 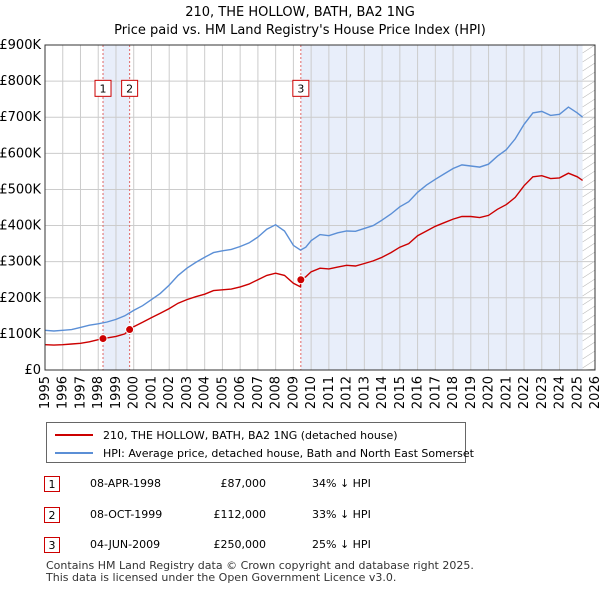 What do you see at coordinates (300, 517) in the screenshot?
I see `transaction-row: 2 08-OCT-1999 £112,000 33% ↓ HPI` at bounding box center [300, 517].